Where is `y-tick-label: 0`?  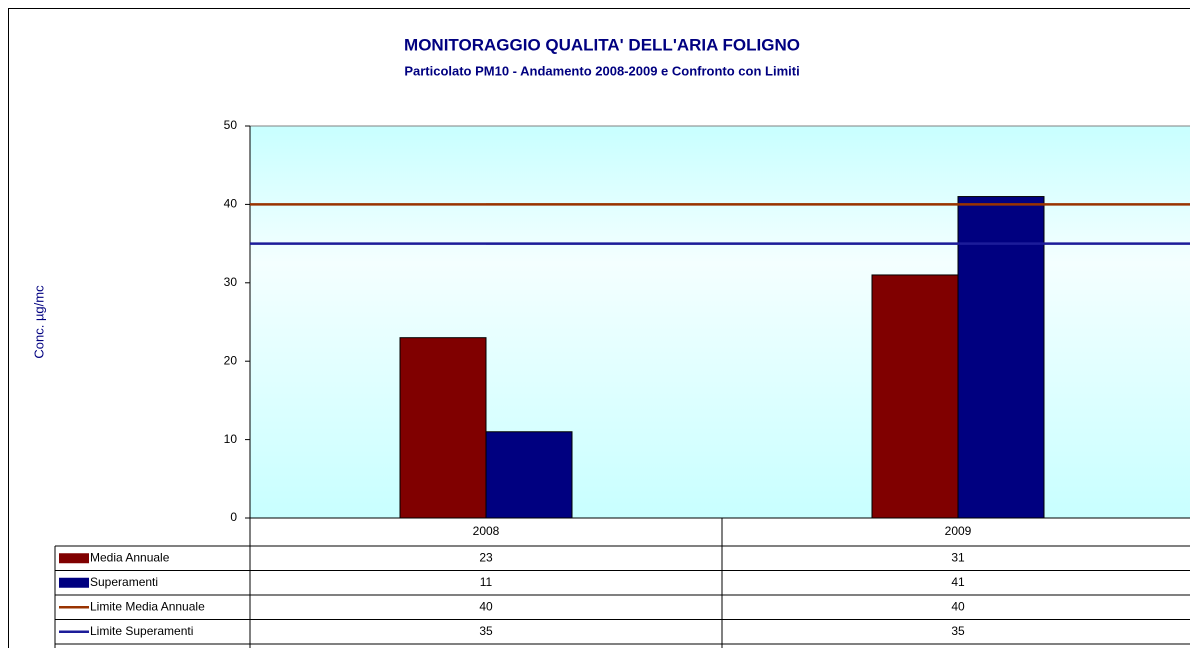 y-tick-label: 0 is located at coordinates (233, 517).